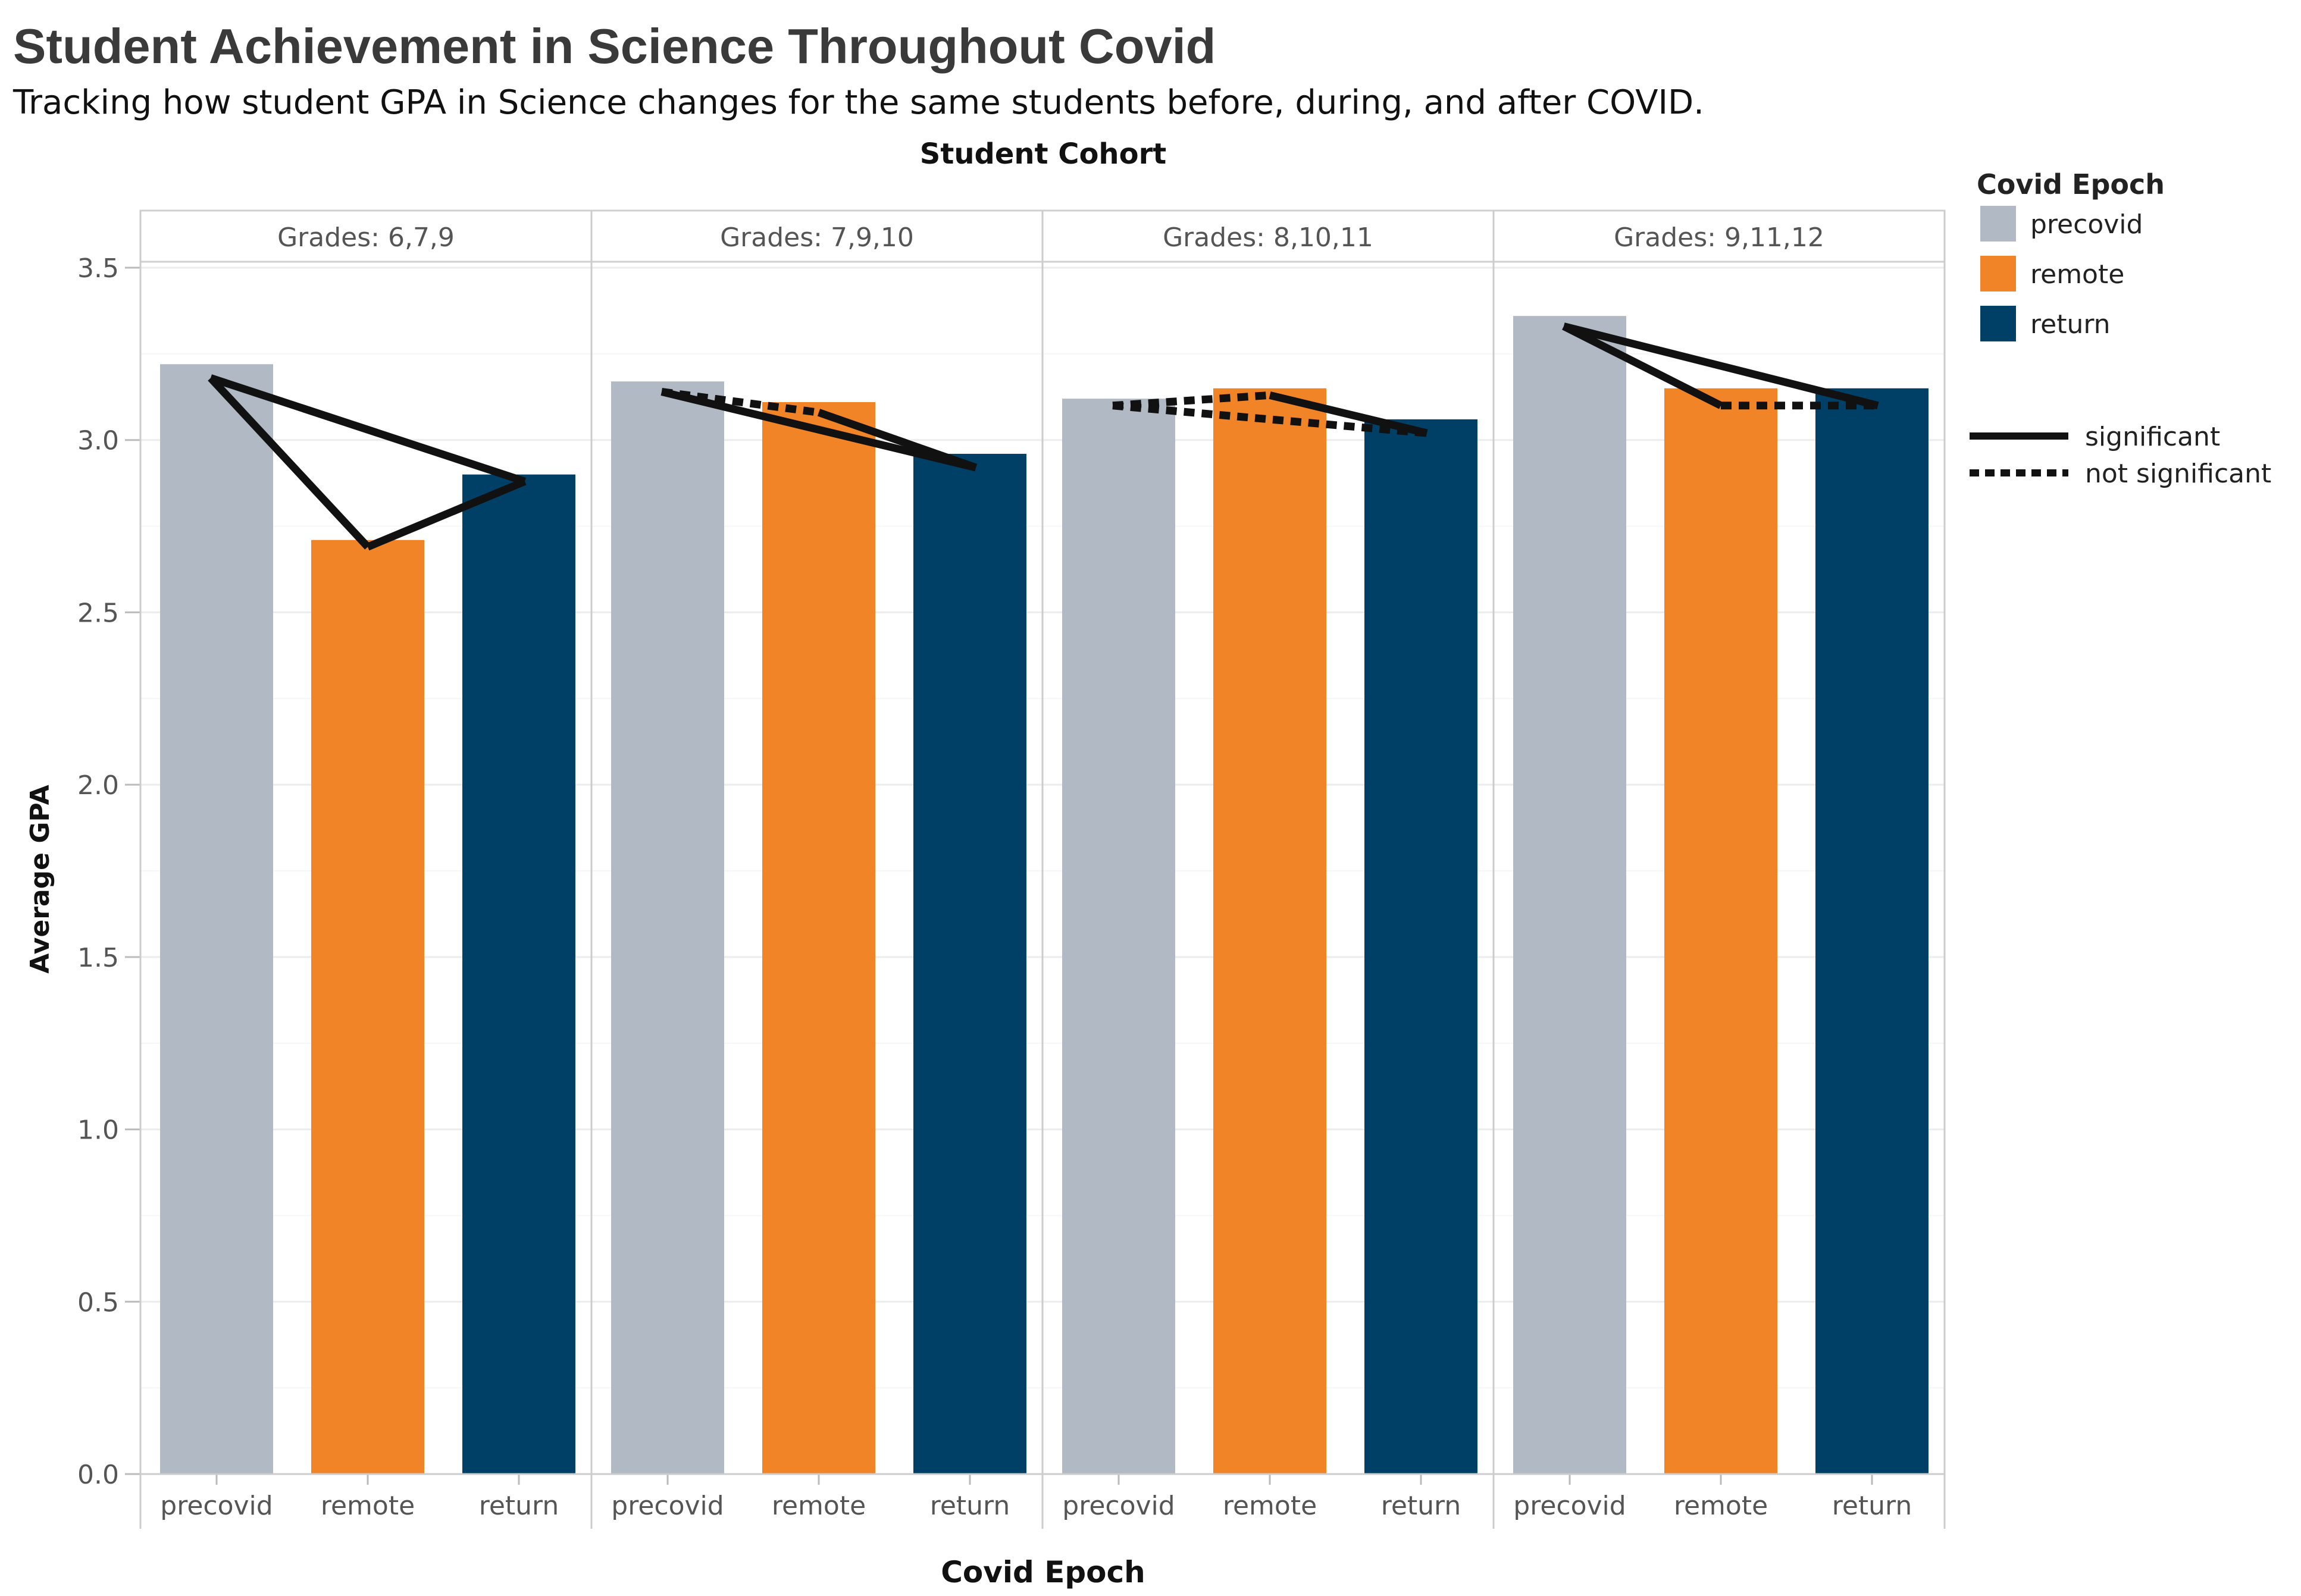 The image size is (2301, 1596). I want to click on facet-title: Student Cohort, so click(1043, 154).